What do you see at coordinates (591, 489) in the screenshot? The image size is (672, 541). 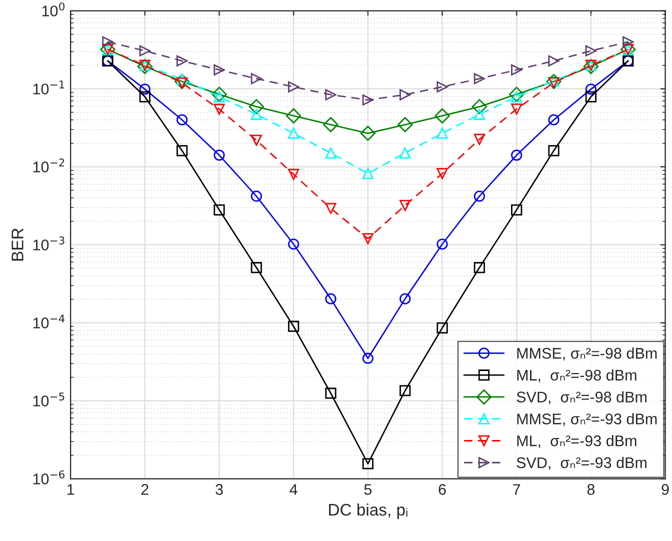 I see `x-tick-label: 8` at bounding box center [591, 489].